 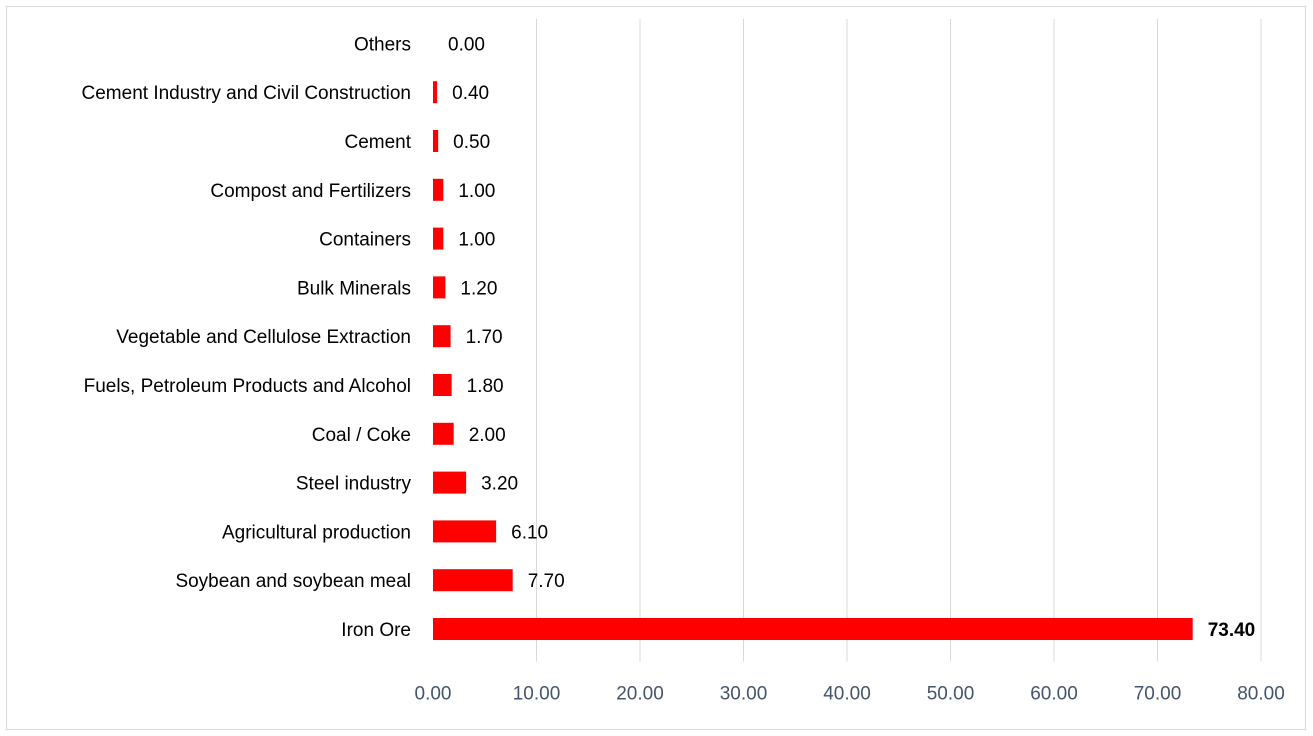 What do you see at coordinates (354, 484) in the screenshot?
I see `category-label: Steel industry` at bounding box center [354, 484].